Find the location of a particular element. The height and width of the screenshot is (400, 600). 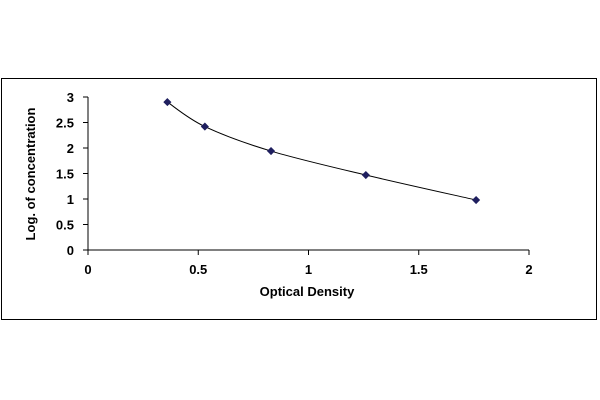

trend-line is located at coordinates (322, 151).